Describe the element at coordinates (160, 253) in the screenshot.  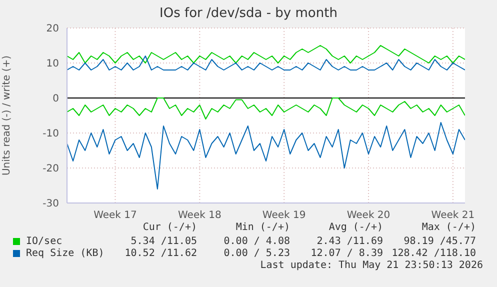
I see `text: 10.52 /11.62` at that location.